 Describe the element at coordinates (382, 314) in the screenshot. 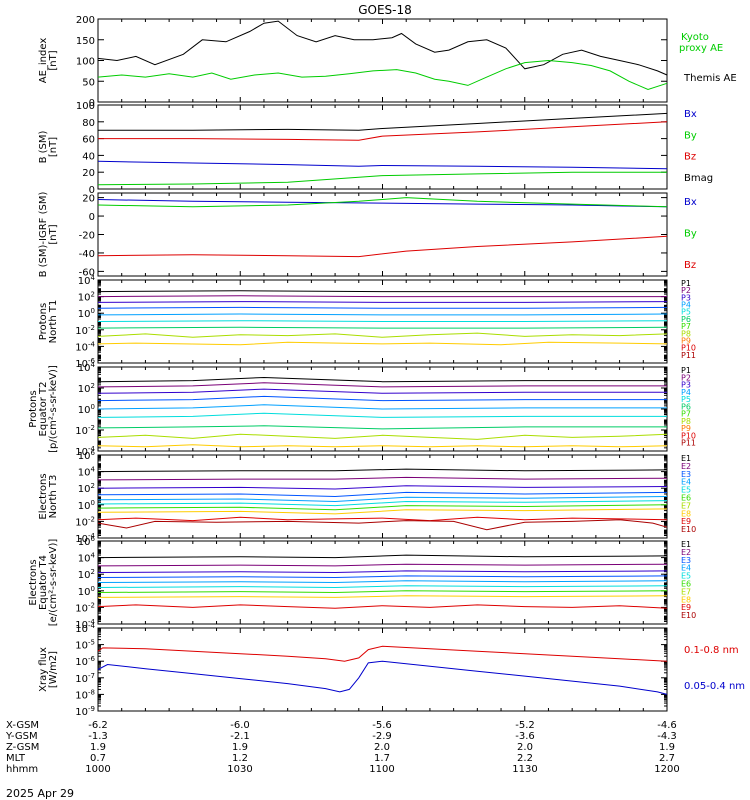

I see `series-protons_t1-p5` at that location.